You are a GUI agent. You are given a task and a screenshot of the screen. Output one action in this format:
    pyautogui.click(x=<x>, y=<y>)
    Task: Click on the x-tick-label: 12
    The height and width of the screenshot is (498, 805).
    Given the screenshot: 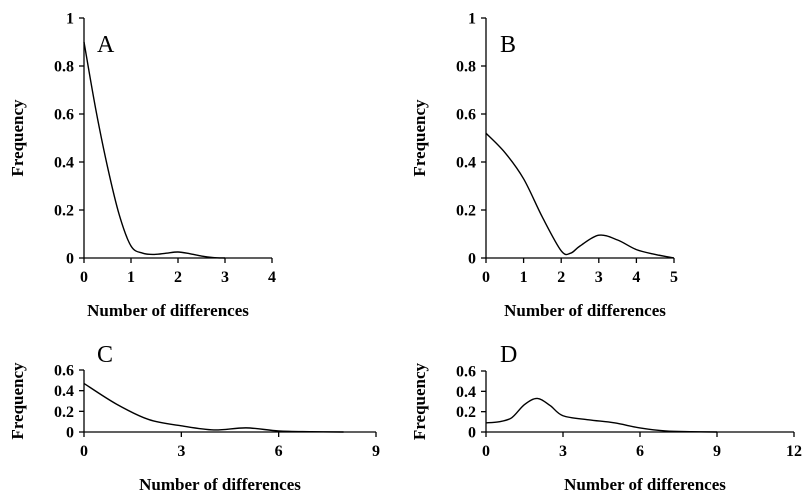 What is the action you would take?
    pyautogui.click(x=794, y=451)
    